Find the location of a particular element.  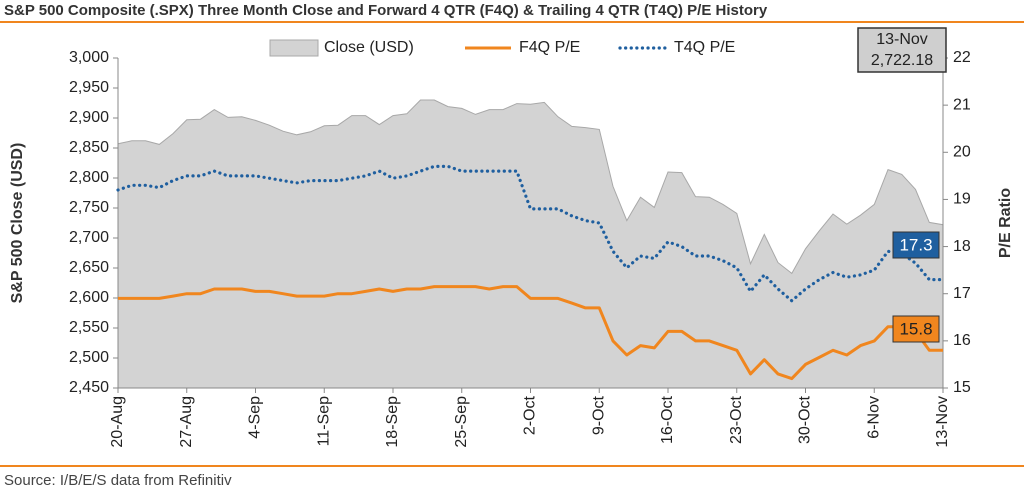

x-tick-label: 20-Aug is located at coordinates (117, 422).